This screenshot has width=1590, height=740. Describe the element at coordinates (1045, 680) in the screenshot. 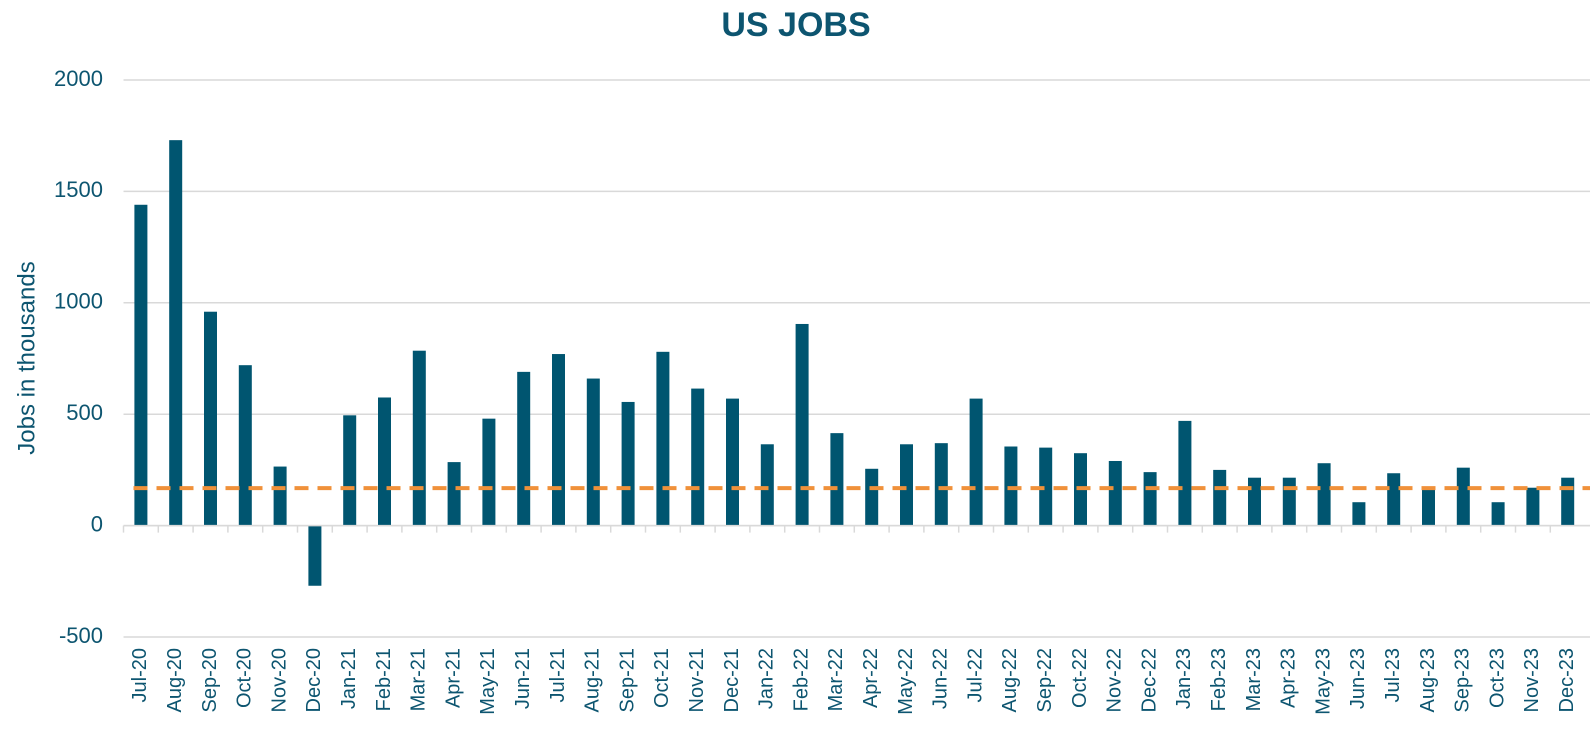

I see `x-tick-label: Sep-22` at that location.